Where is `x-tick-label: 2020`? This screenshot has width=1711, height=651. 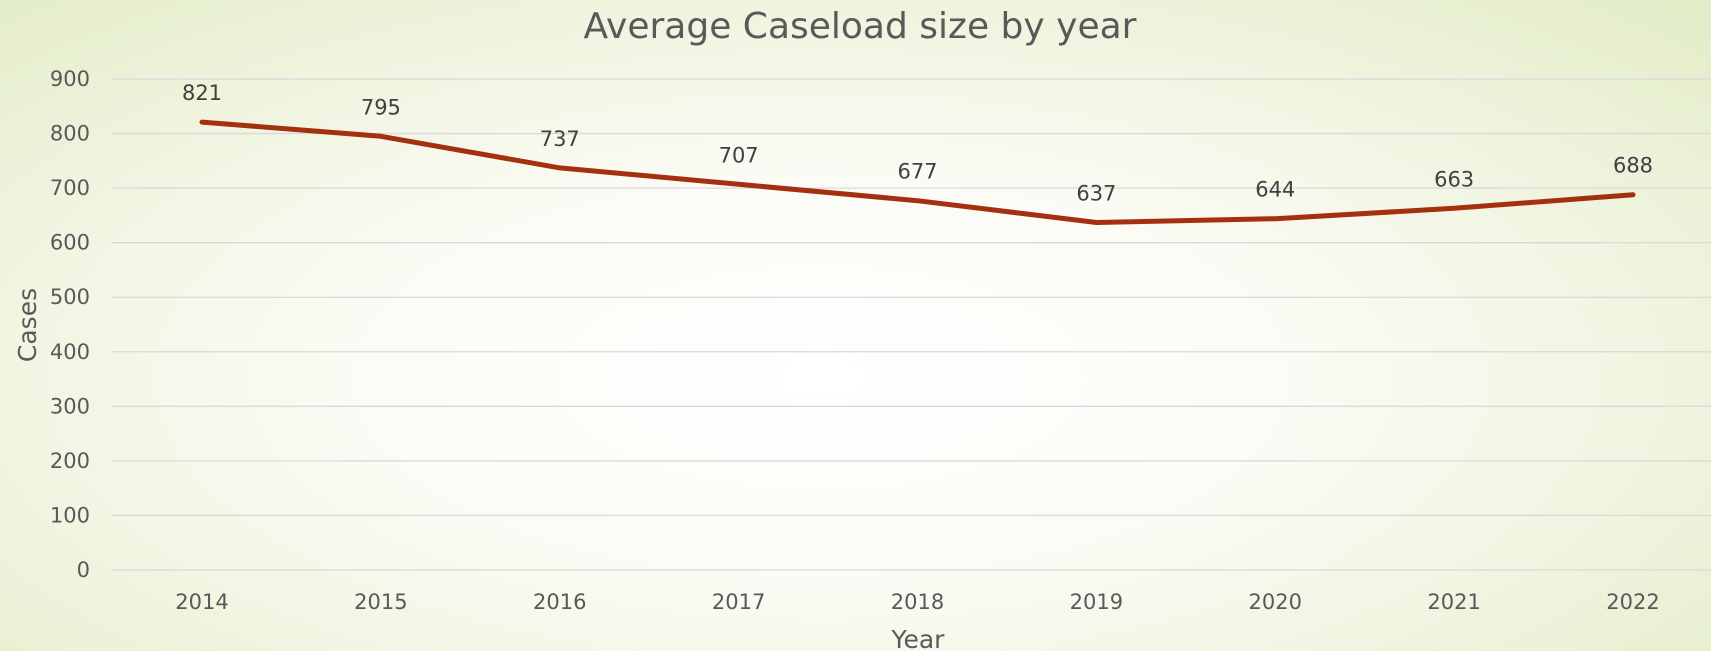 x-tick-label: 2020 is located at coordinates (1275, 602).